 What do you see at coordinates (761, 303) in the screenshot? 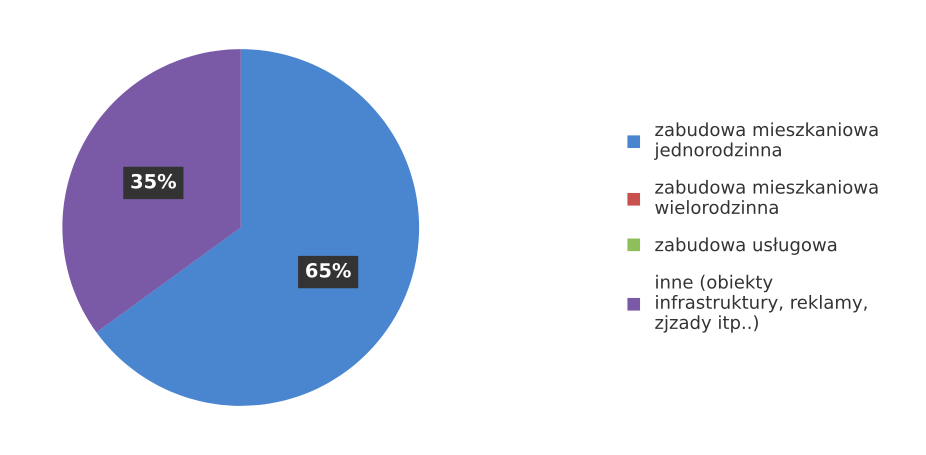
I see `legend-label: inne (obiekty infrastruktury, reklamy, zjzady itp..)` at bounding box center [761, 303].